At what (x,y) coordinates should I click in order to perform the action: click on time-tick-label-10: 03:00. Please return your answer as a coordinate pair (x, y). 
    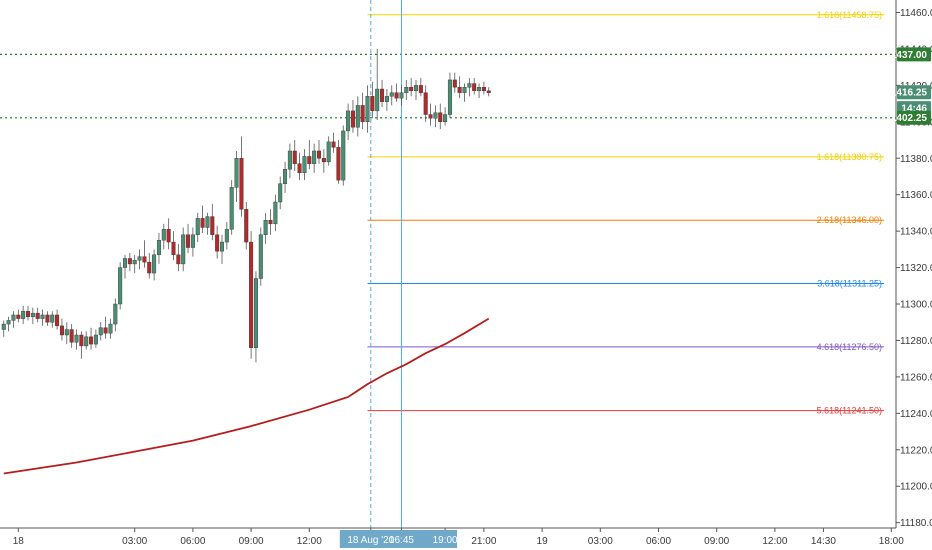
    Looking at the image, I should click on (600, 541).